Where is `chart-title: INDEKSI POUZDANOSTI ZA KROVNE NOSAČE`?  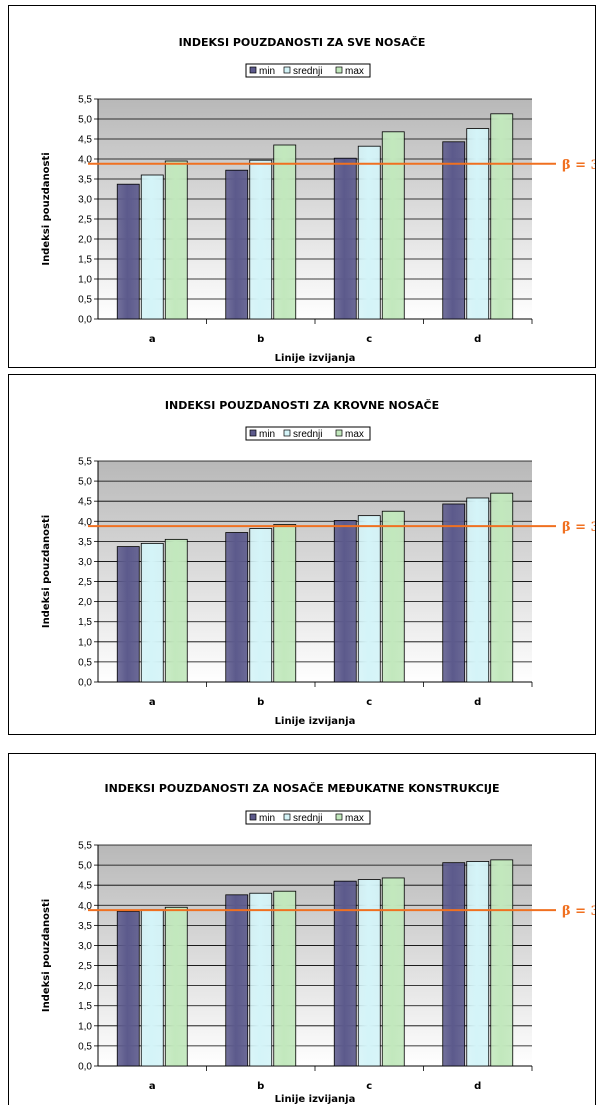
chart-title: INDEKSI POUZDANOSTI ZA KROVNE NOSAČE is located at coordinates (302, 405).